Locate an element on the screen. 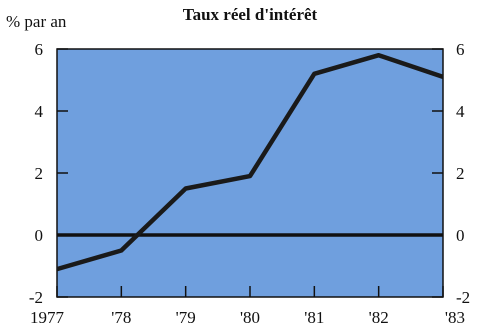 This screenshot has width=478, height=331. y-tick-label-left: 0 is located at coordinates (39, 235).